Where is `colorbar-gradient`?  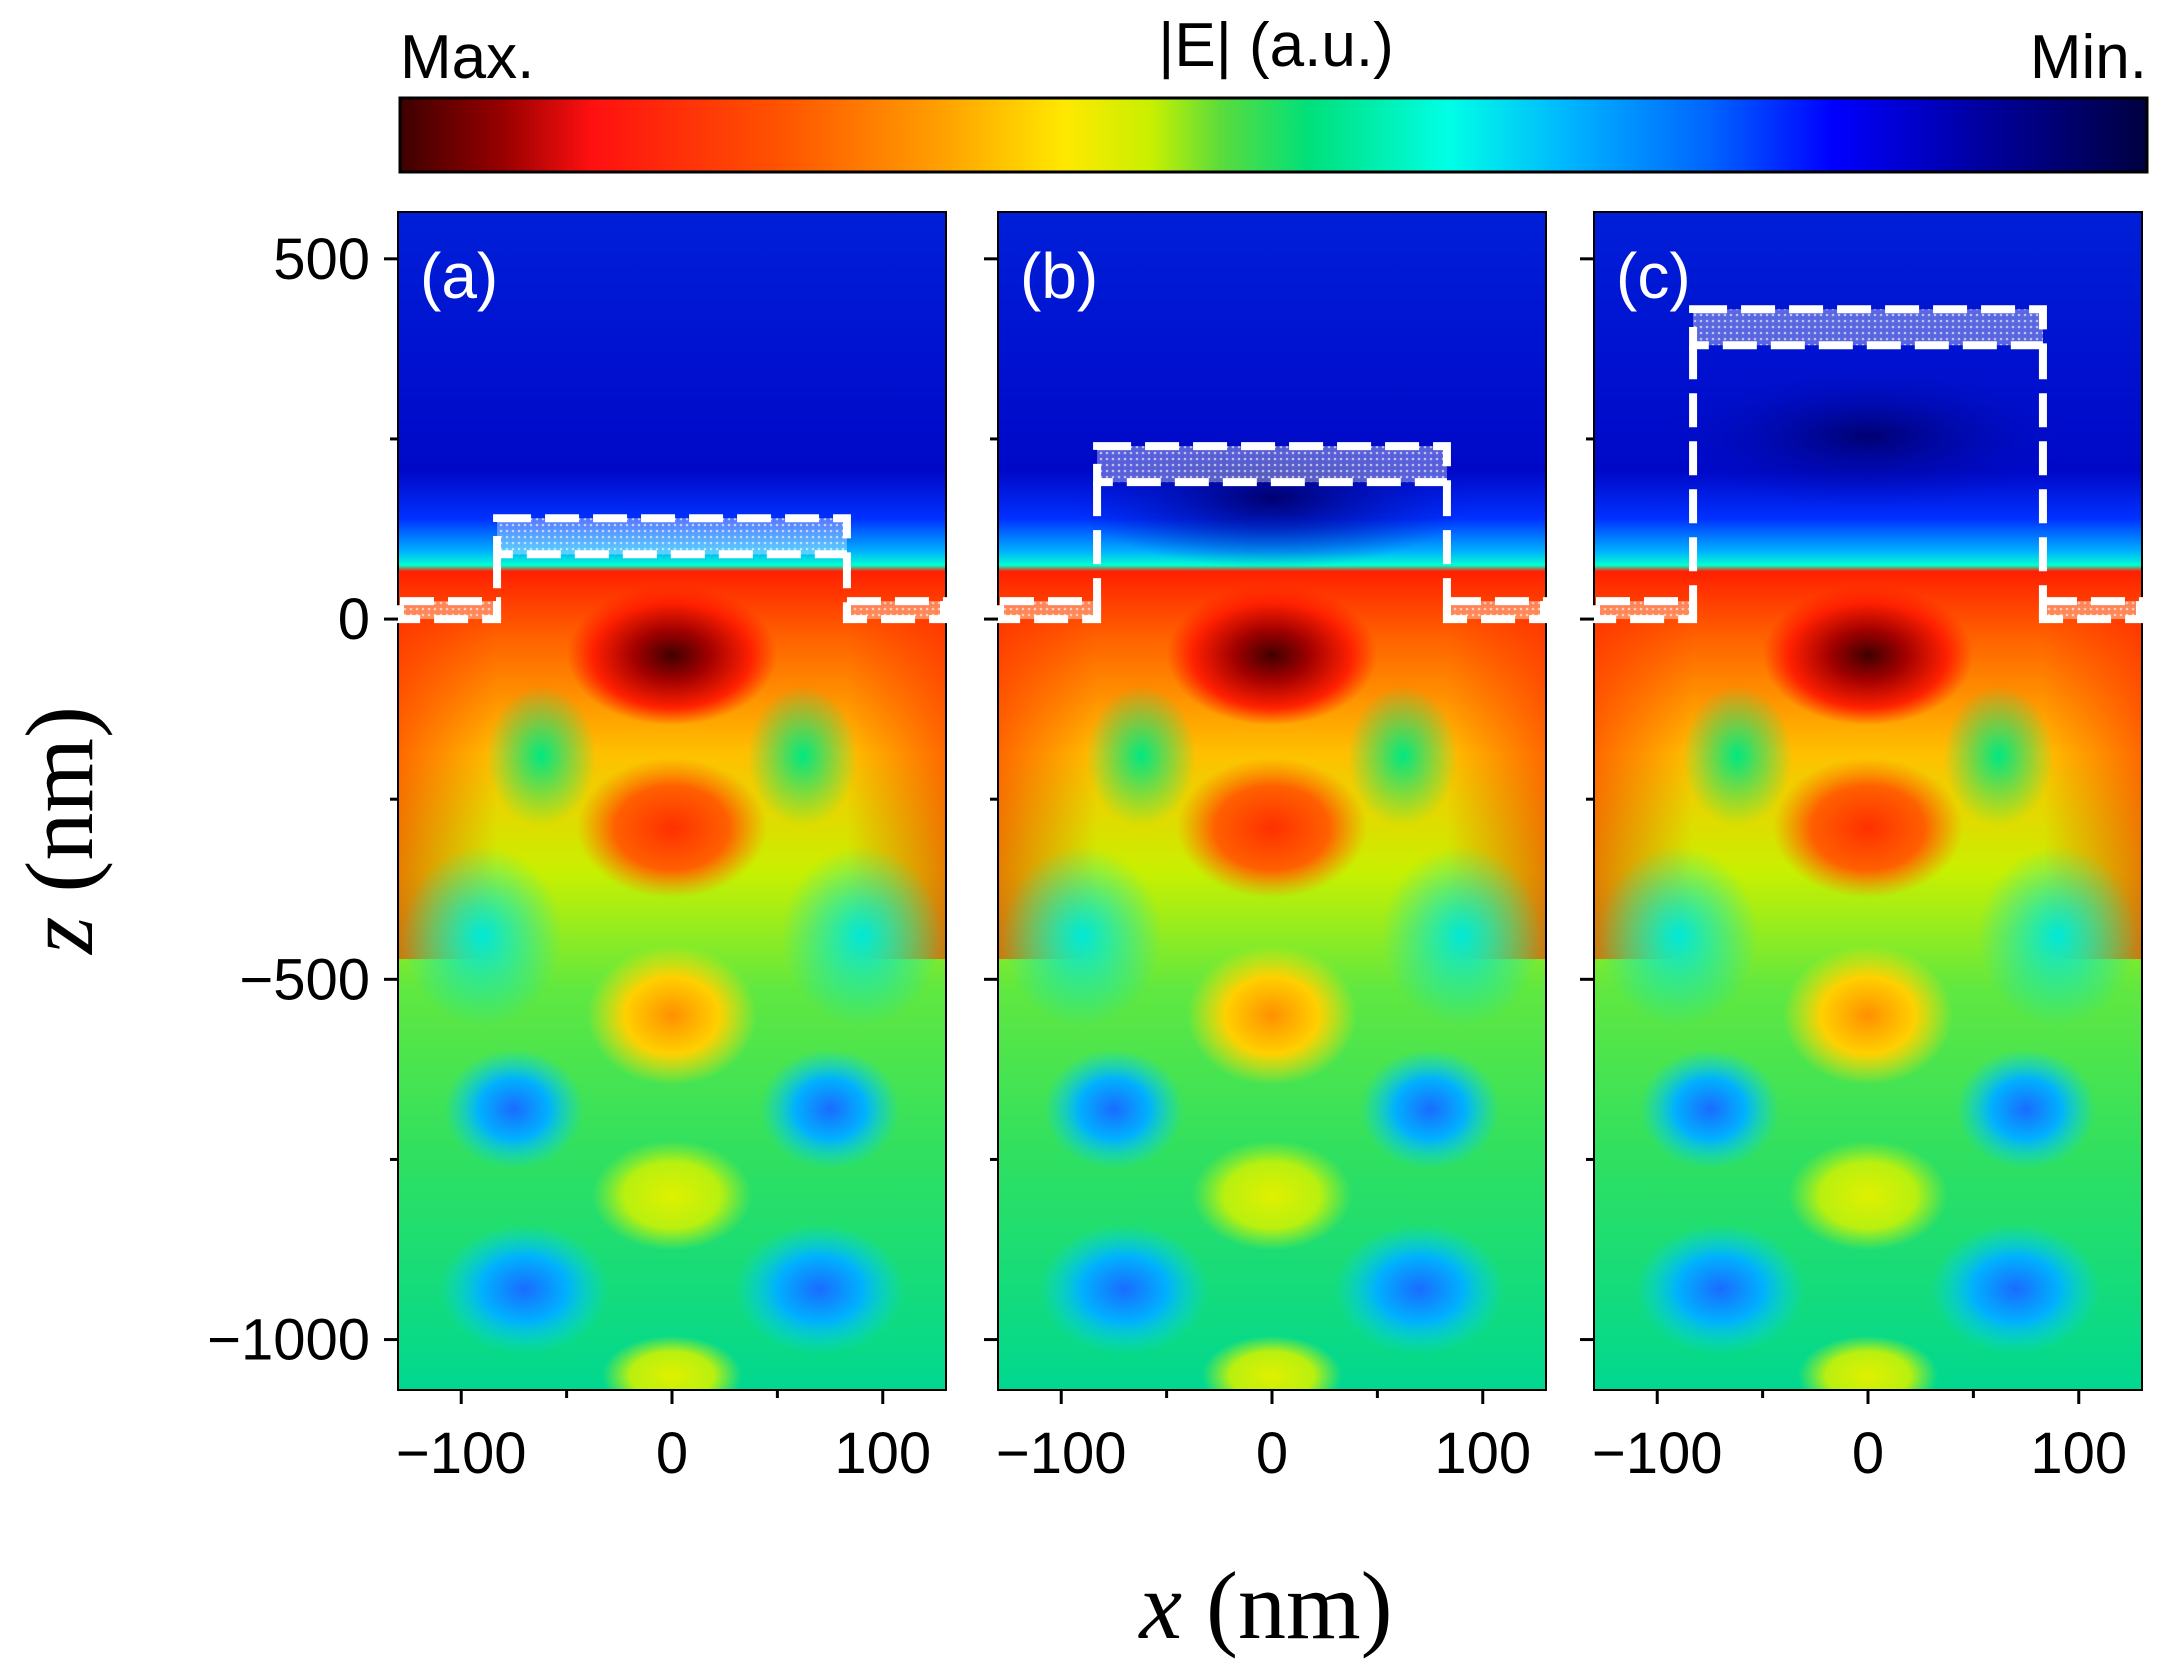
colorbar-gradient is located at coordinates (1273, 135).